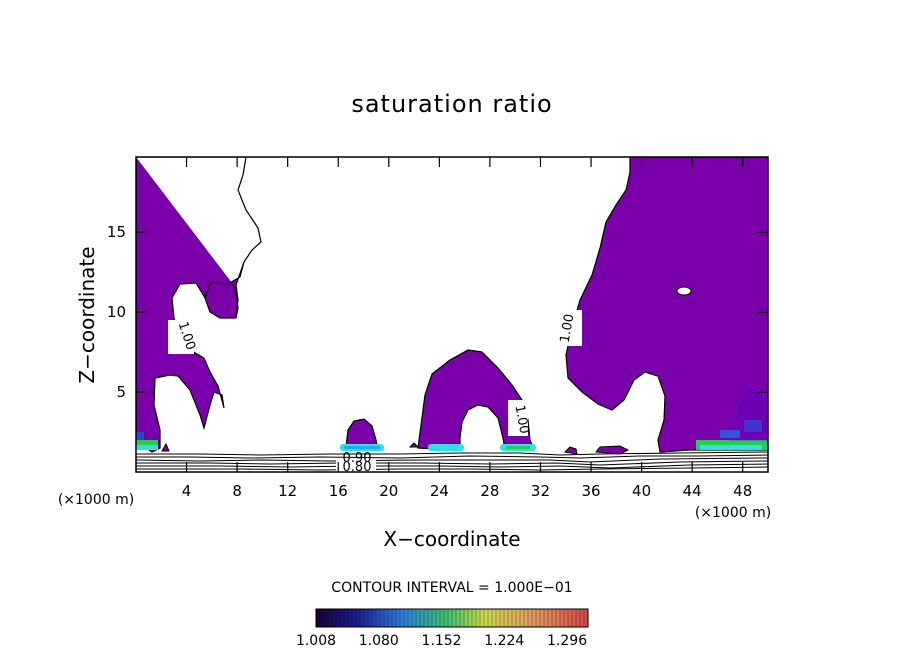 This screenshot has width=904, height=654. Describe the element at coordinates (684, 291) in the screenshot. I see `unsaturated-hole` at that location.